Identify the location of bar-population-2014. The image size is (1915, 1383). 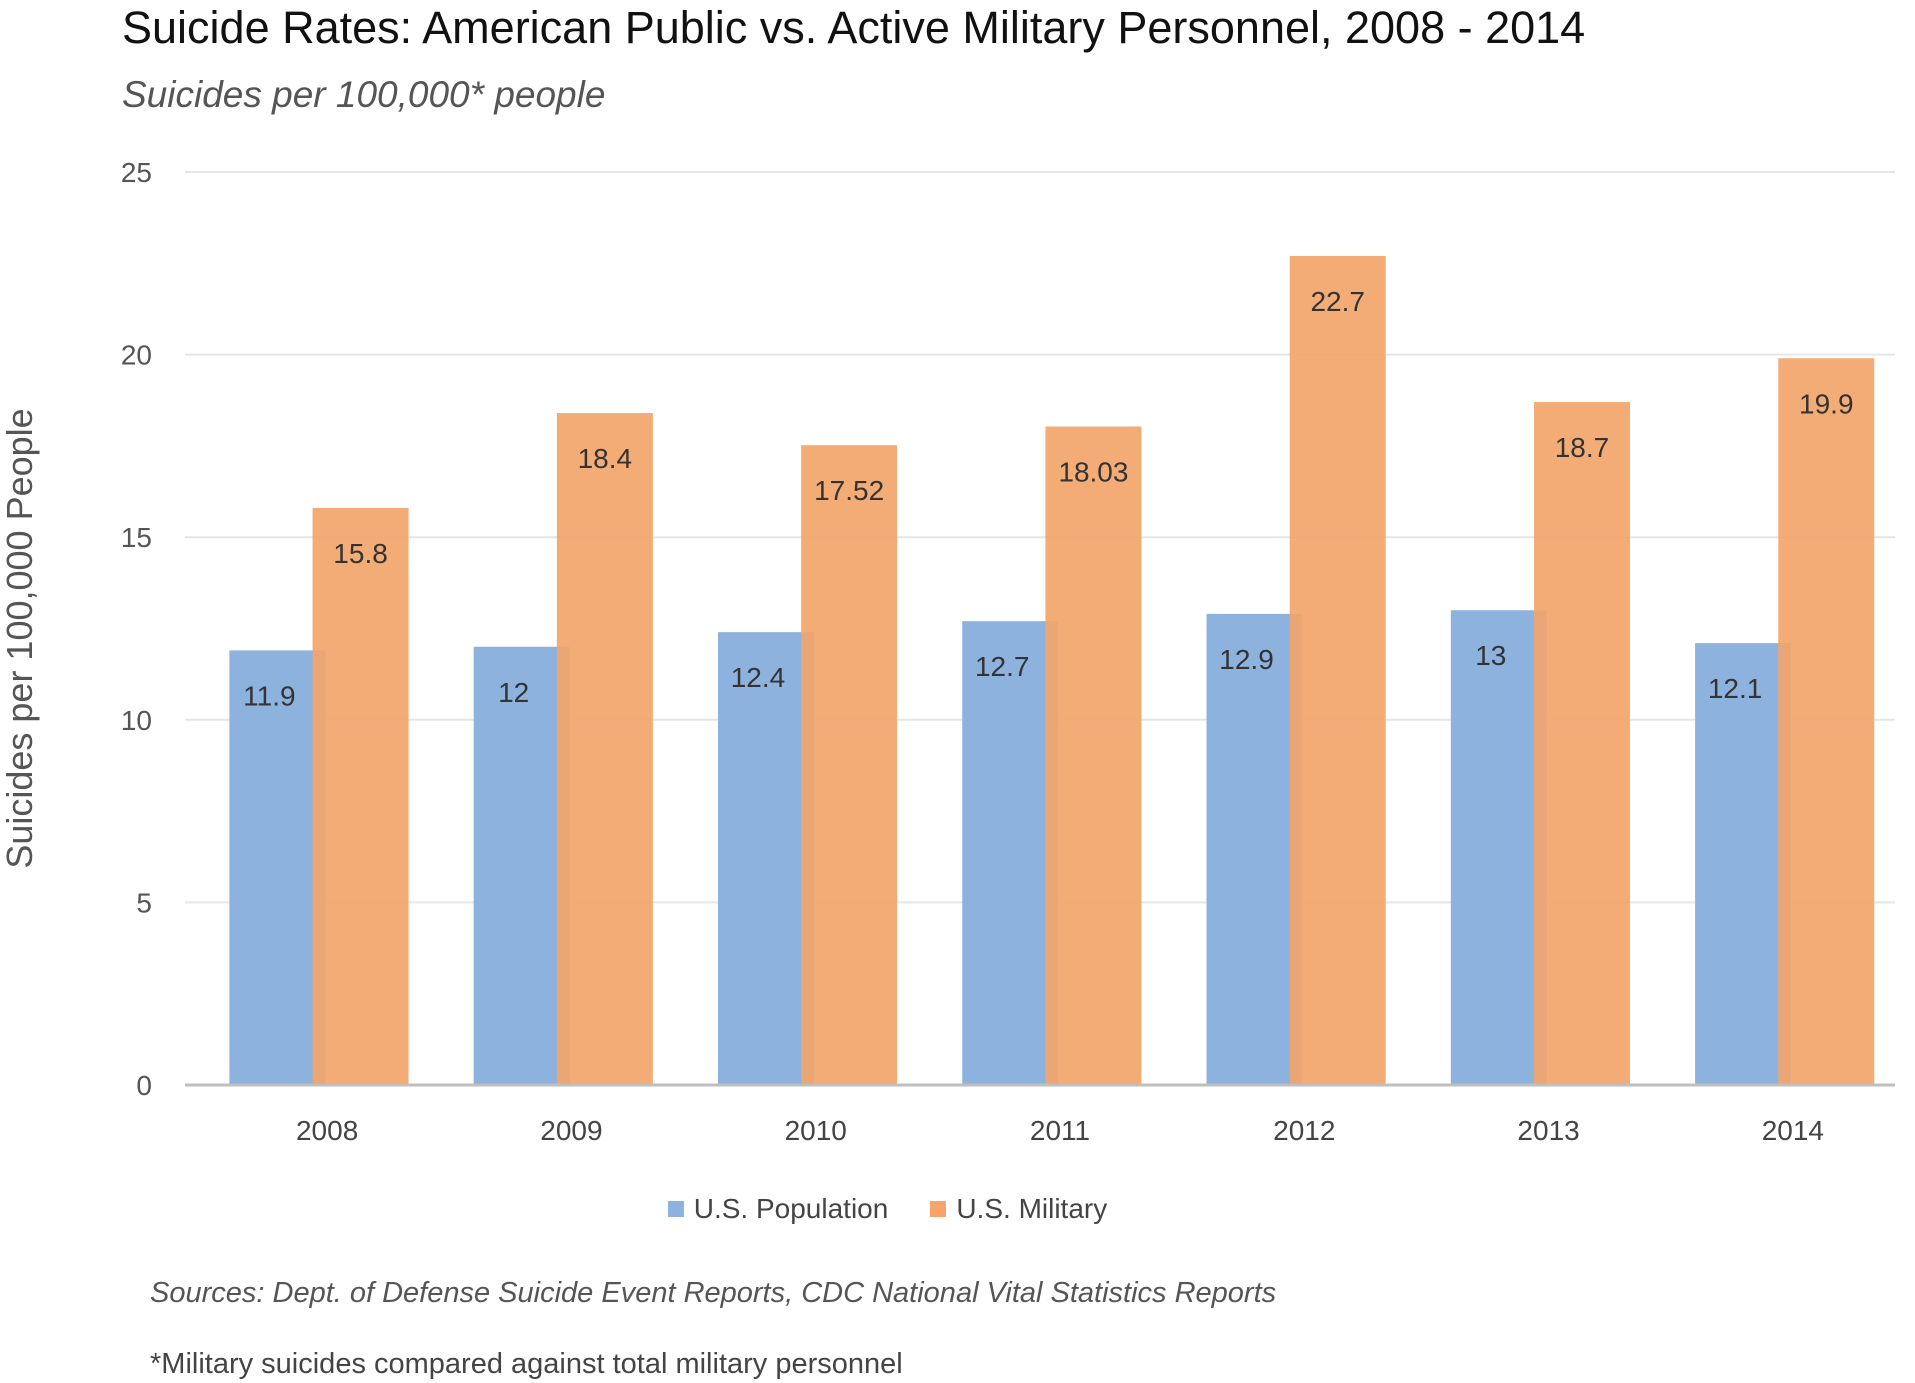
(1743, 864).